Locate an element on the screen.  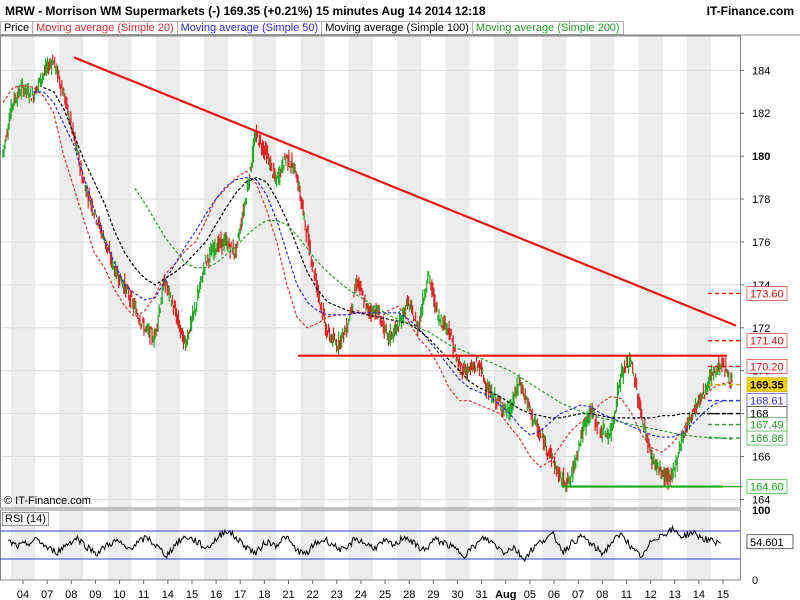
price-tag-label: 166.86 is located at coordinates (767, 439).